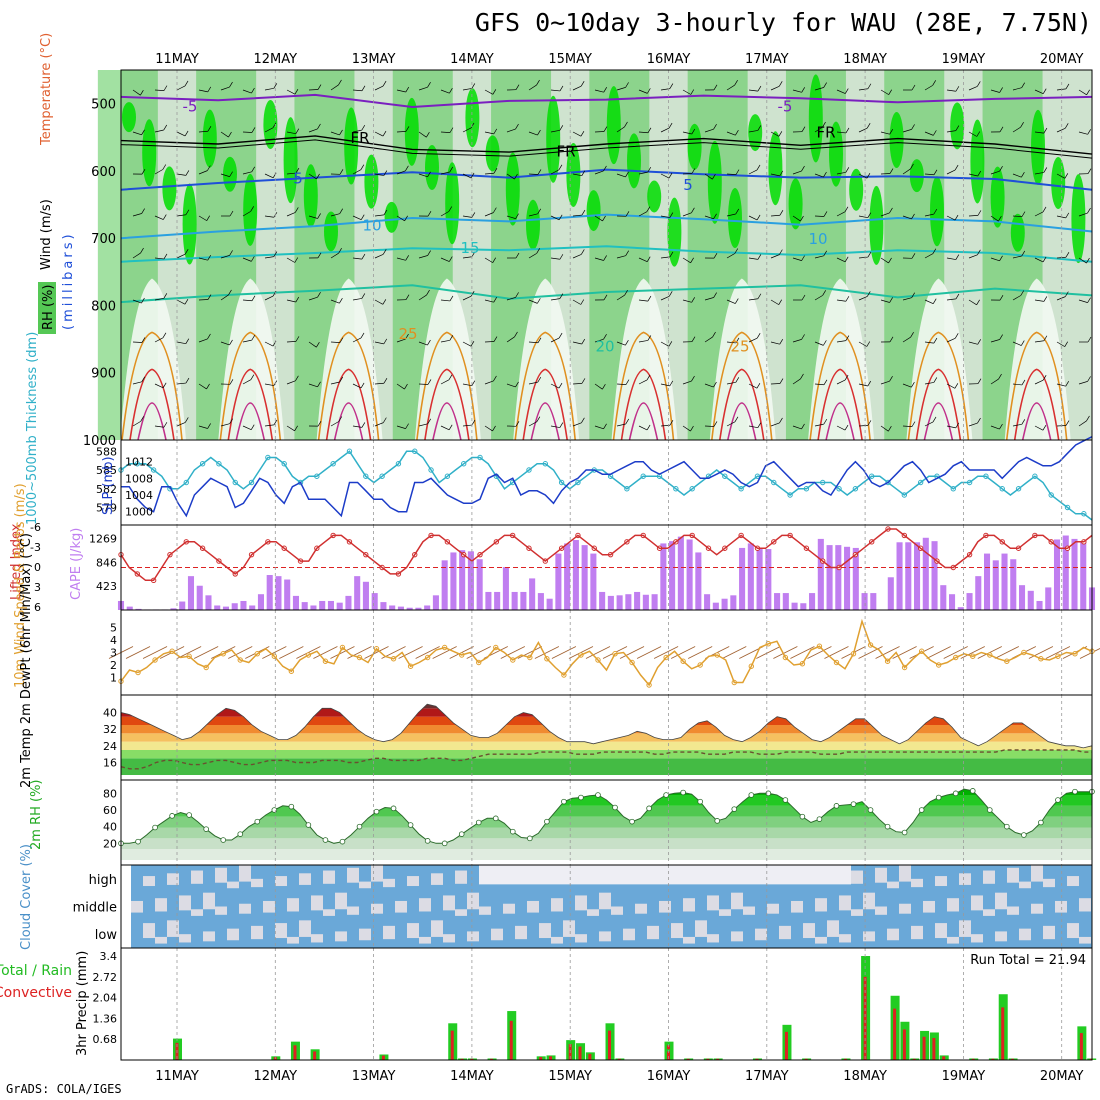  I want to click on isotherm-line, so click(606, 226).